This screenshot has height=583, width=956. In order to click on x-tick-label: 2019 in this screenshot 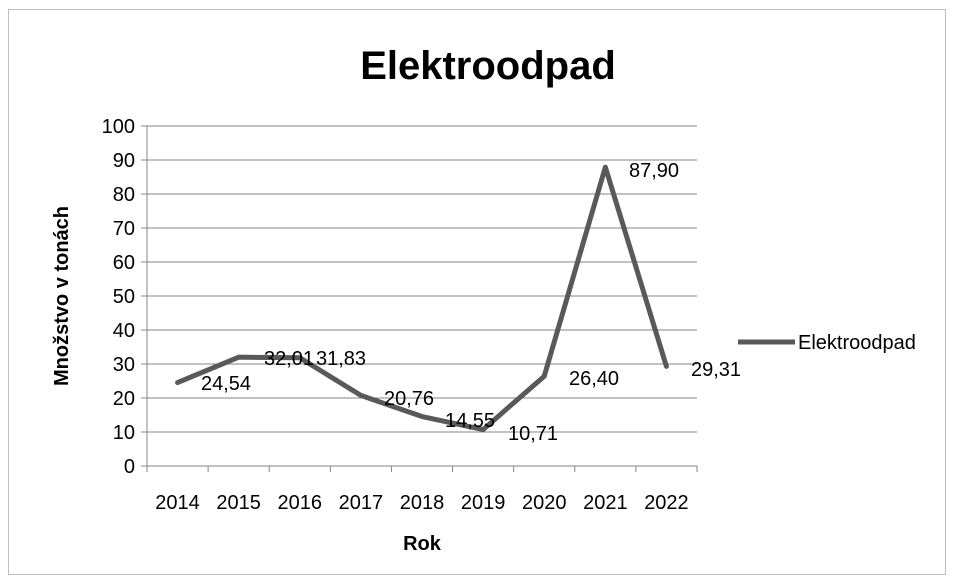, I will do `click(483, 503)`.